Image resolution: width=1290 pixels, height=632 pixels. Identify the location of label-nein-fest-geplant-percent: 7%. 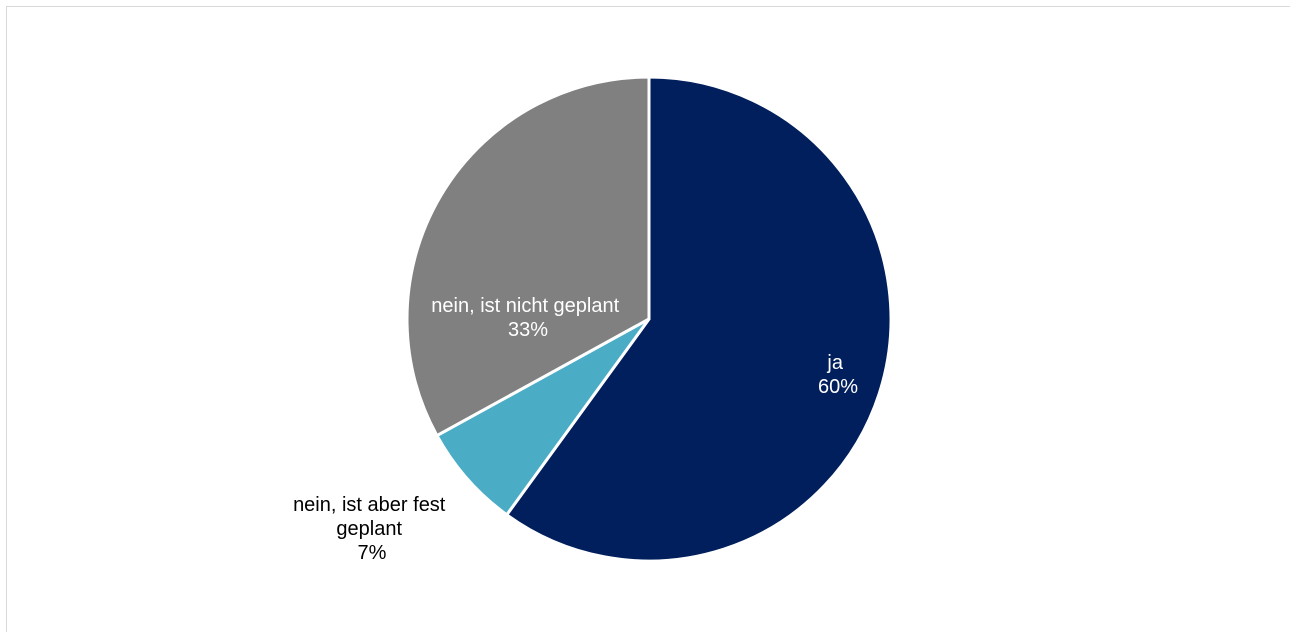
(372, 553).